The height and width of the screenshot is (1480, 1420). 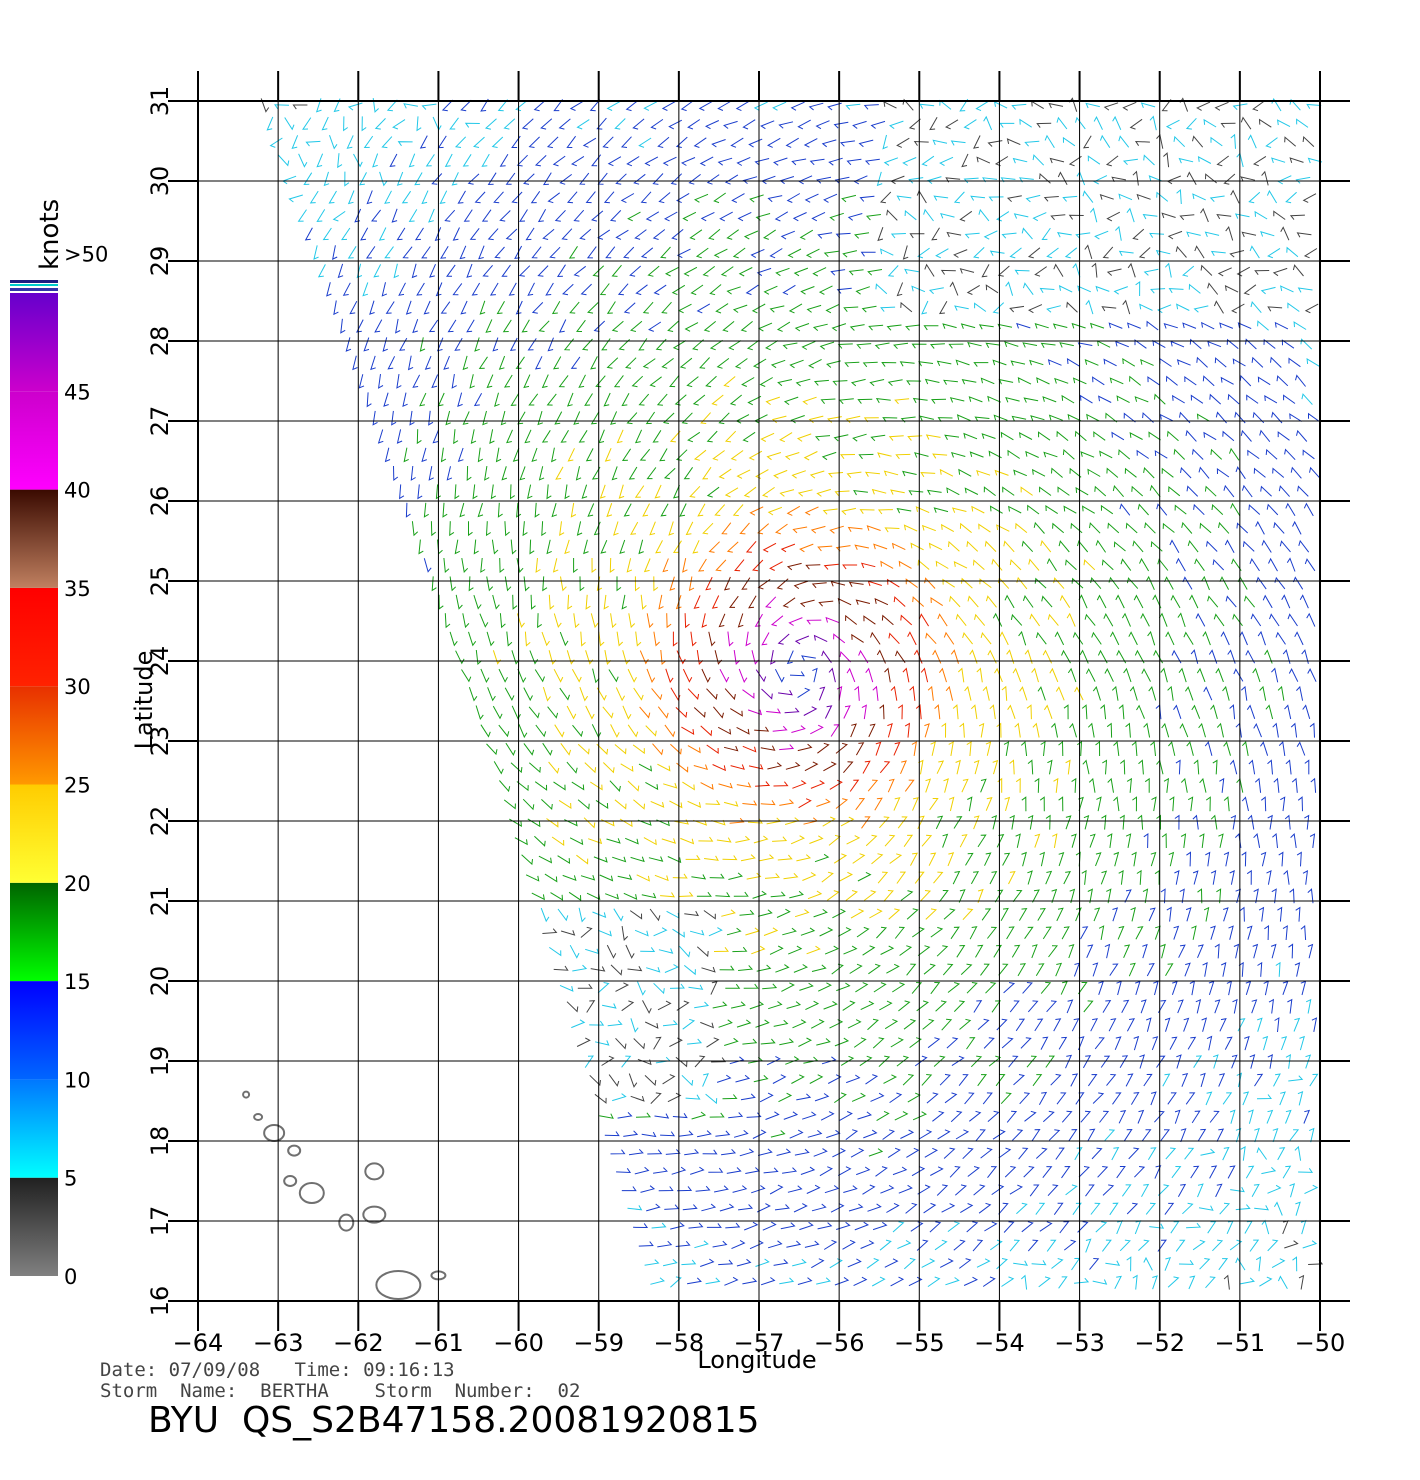 What do you see at coordinates (160, 1221) in the screenshot?
I see `lat-tick-label: 17` at bounding box center [160, 1221].